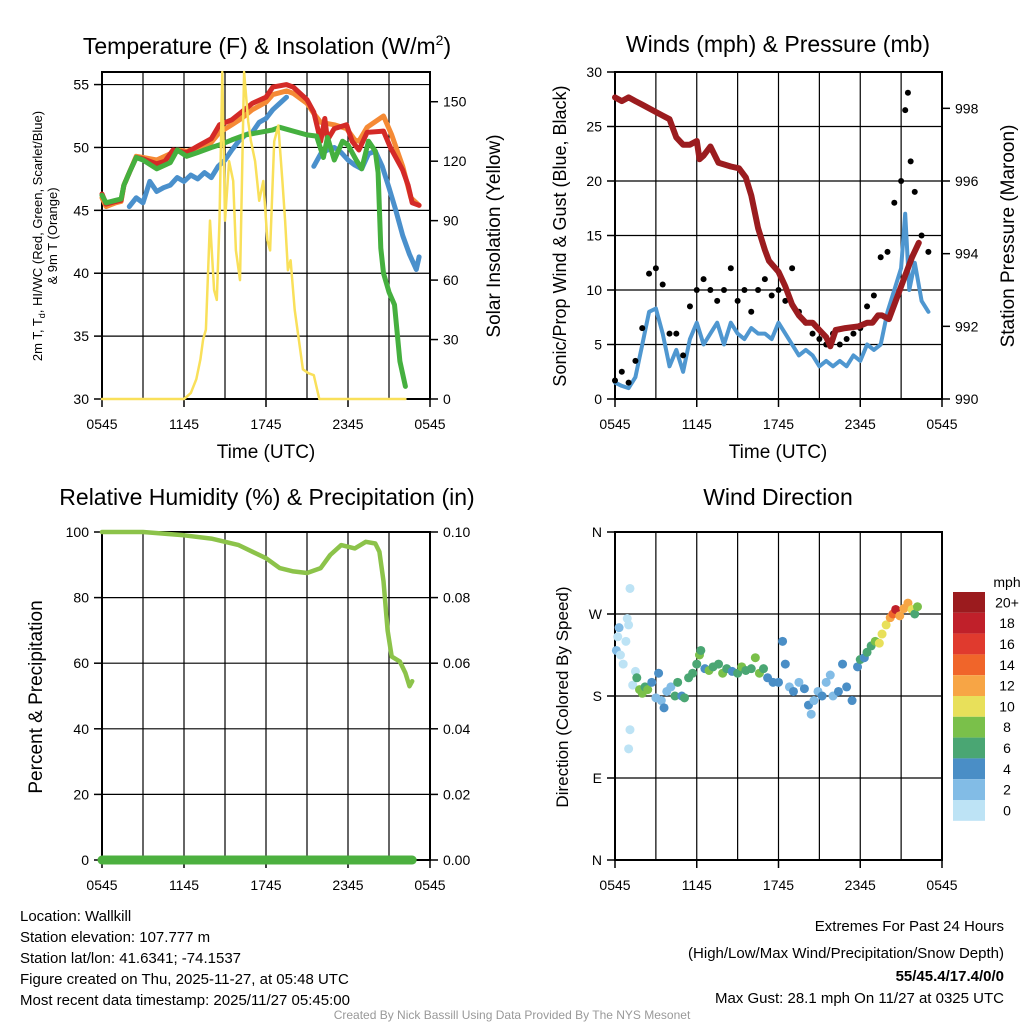  What do you see at coordinates (1006, 582) in the screenshot?
I see `legend-title: mph` at bounding box center [1006, 582].